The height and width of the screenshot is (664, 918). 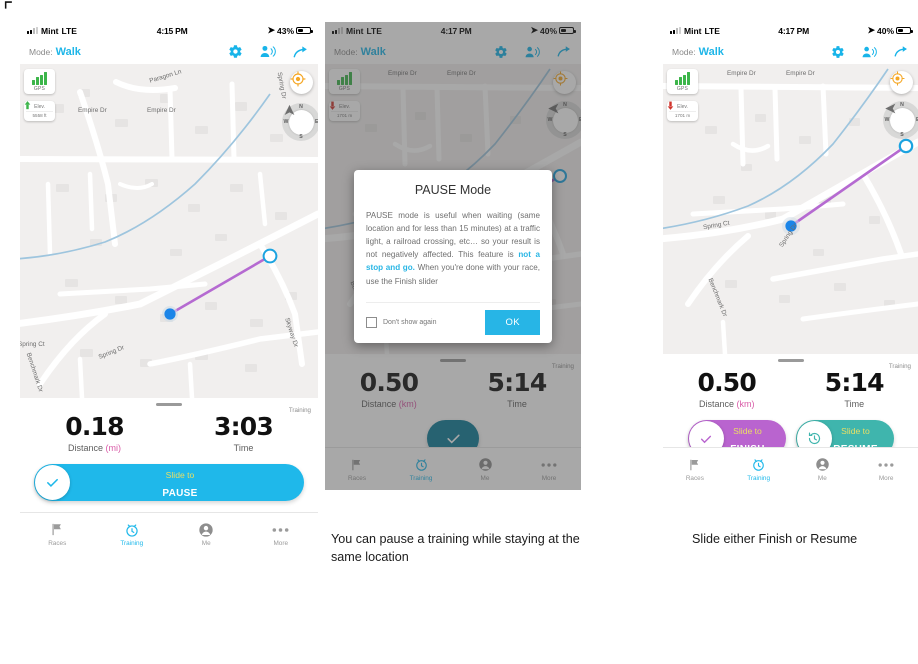 What do you see at coordinates (890, 108) in the screenshot?
I see `compass-needle-icon` at bounding box center [890, 108].